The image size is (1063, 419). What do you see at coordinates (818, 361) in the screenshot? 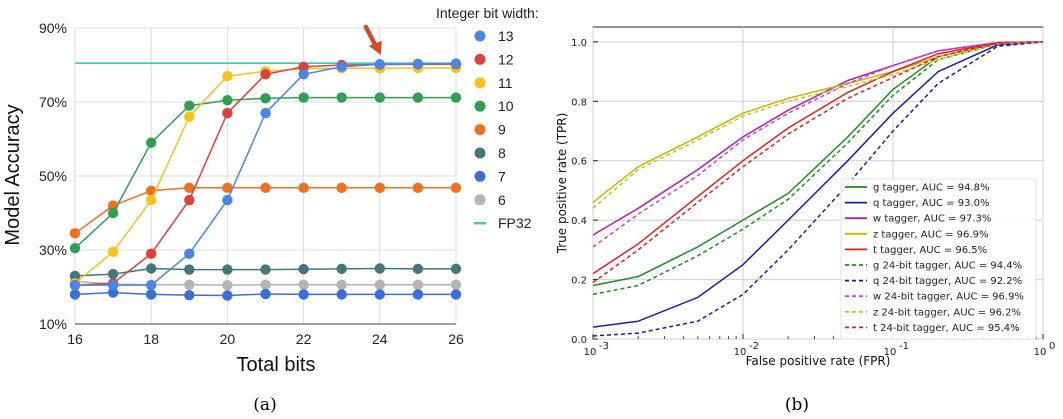
I see `panel-b-x-axis-label: False positive rate (FPR)` at bounding box center [818, 361].